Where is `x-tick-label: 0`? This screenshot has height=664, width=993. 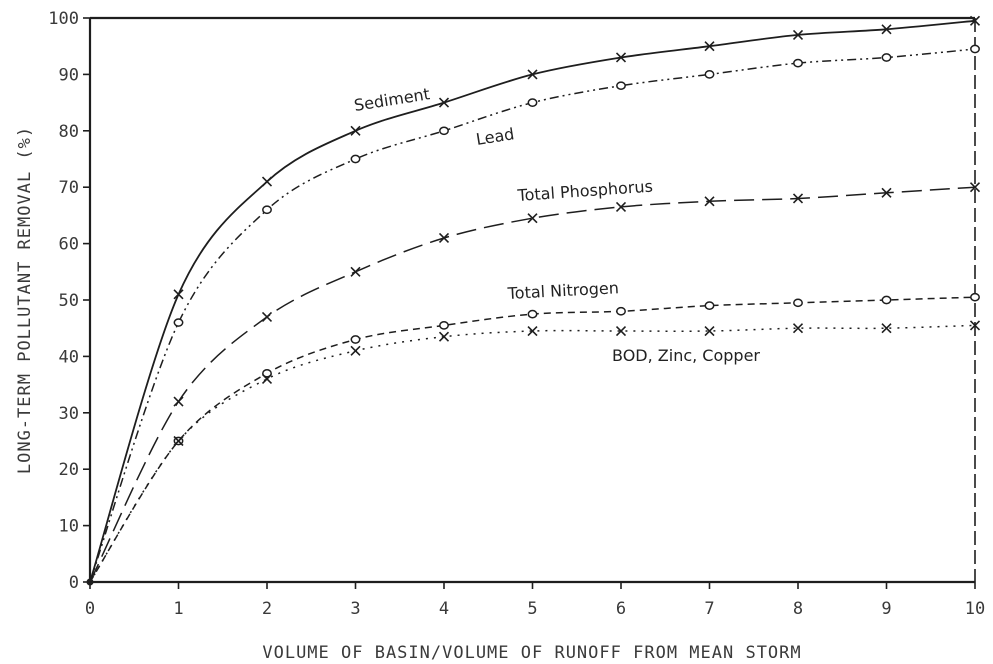 x-tick-label: 0 is located at coordinates (90, 609).